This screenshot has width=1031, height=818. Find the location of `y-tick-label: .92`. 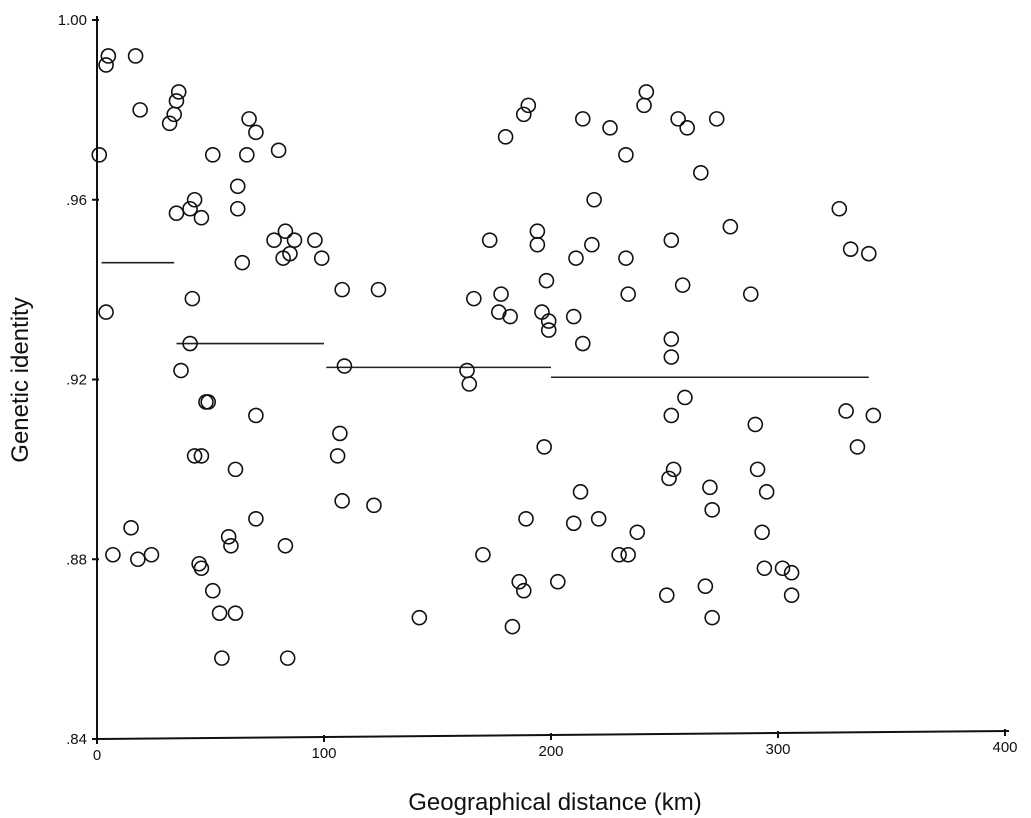

y-tick-label: .92 is located at coordinates (76, 380).